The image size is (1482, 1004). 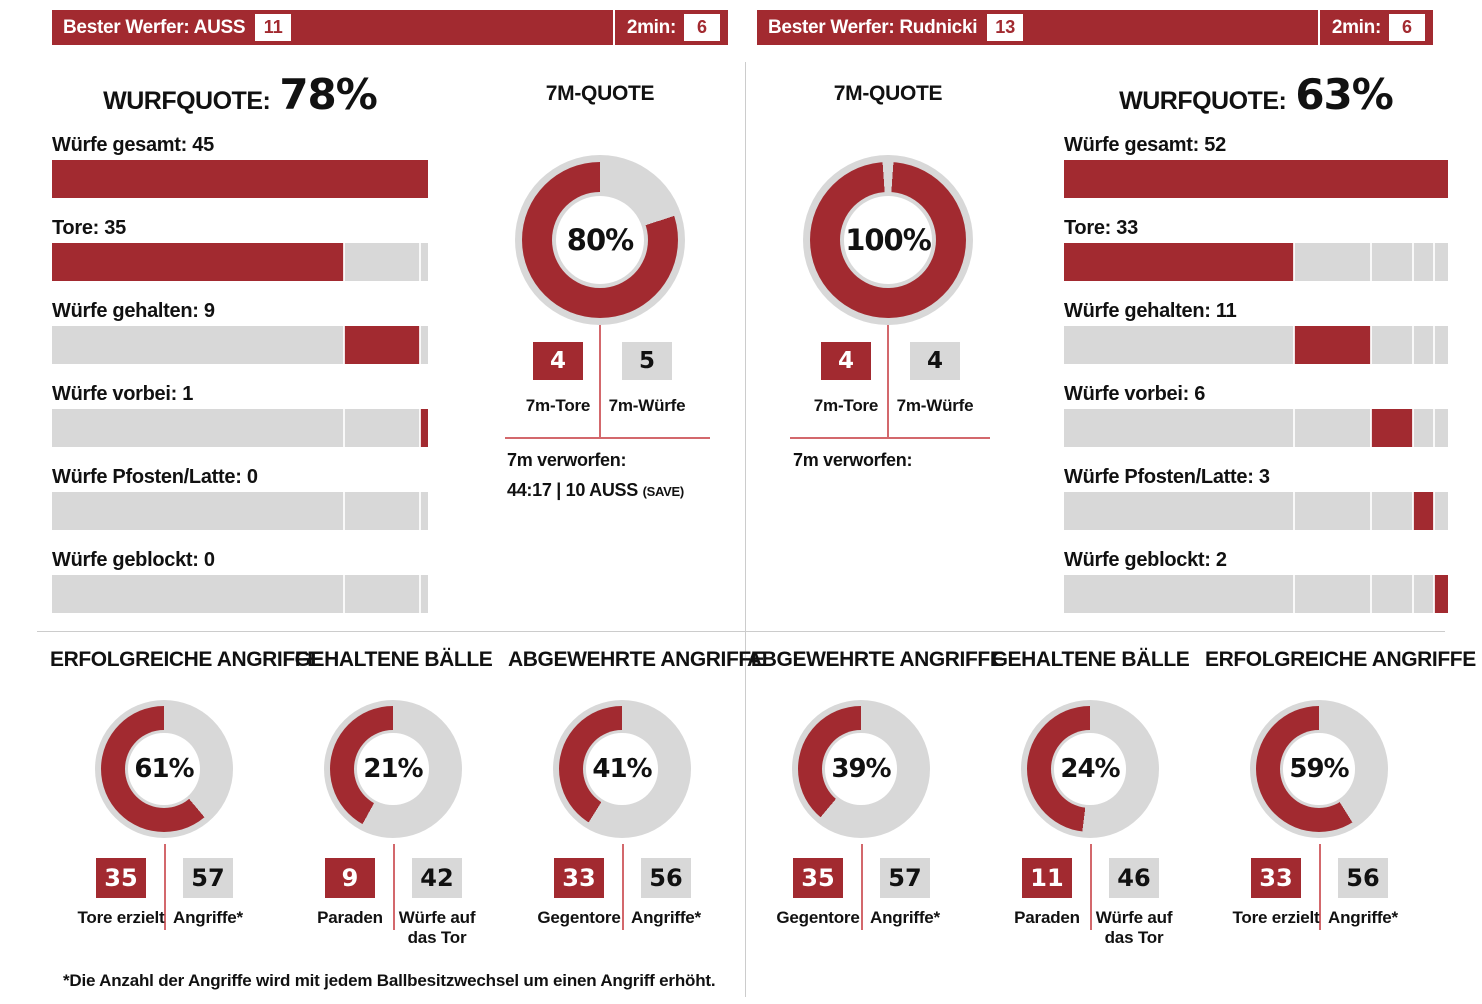 I want to click on sevenm-note-line-left: 44:17 | 10 AUSS (SAVE), so click(x=595, y=490).